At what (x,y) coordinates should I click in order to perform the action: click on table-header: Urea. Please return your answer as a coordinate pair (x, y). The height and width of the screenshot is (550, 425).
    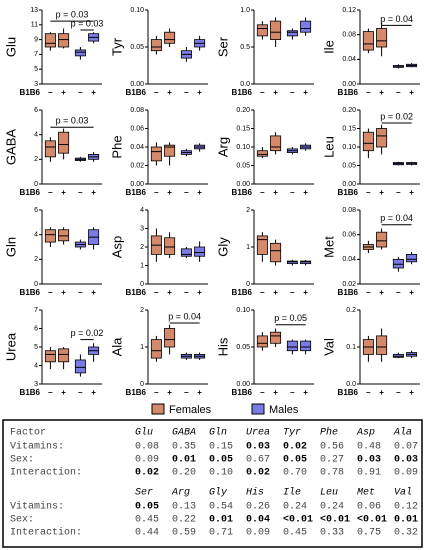
    Looking at the image, I should click on (258, 433).